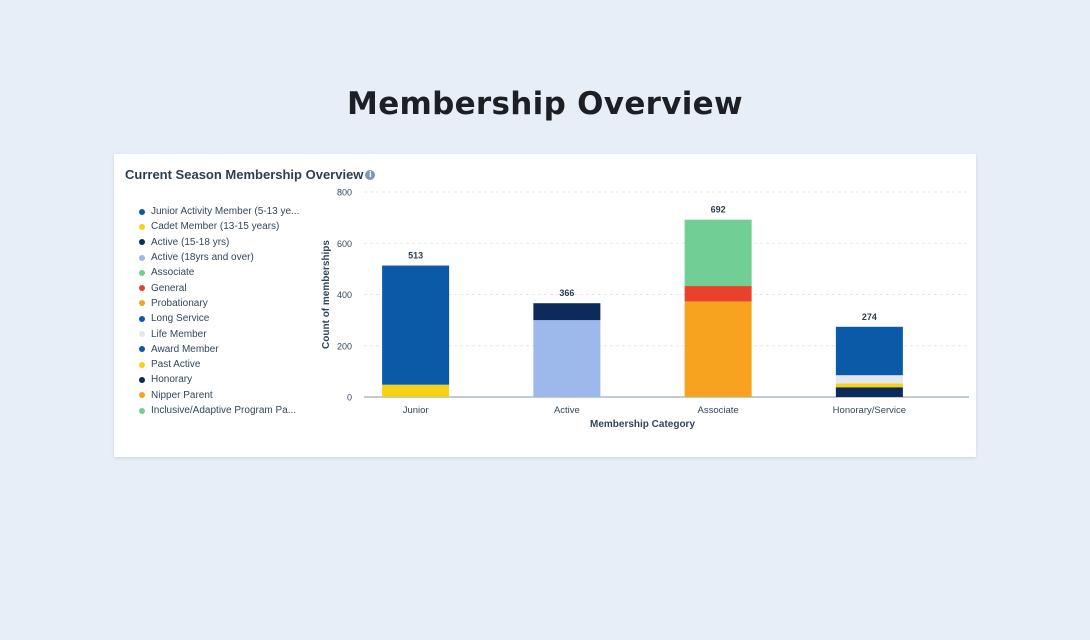  I want to click on legend-item: Award Member, so click(219, 349).